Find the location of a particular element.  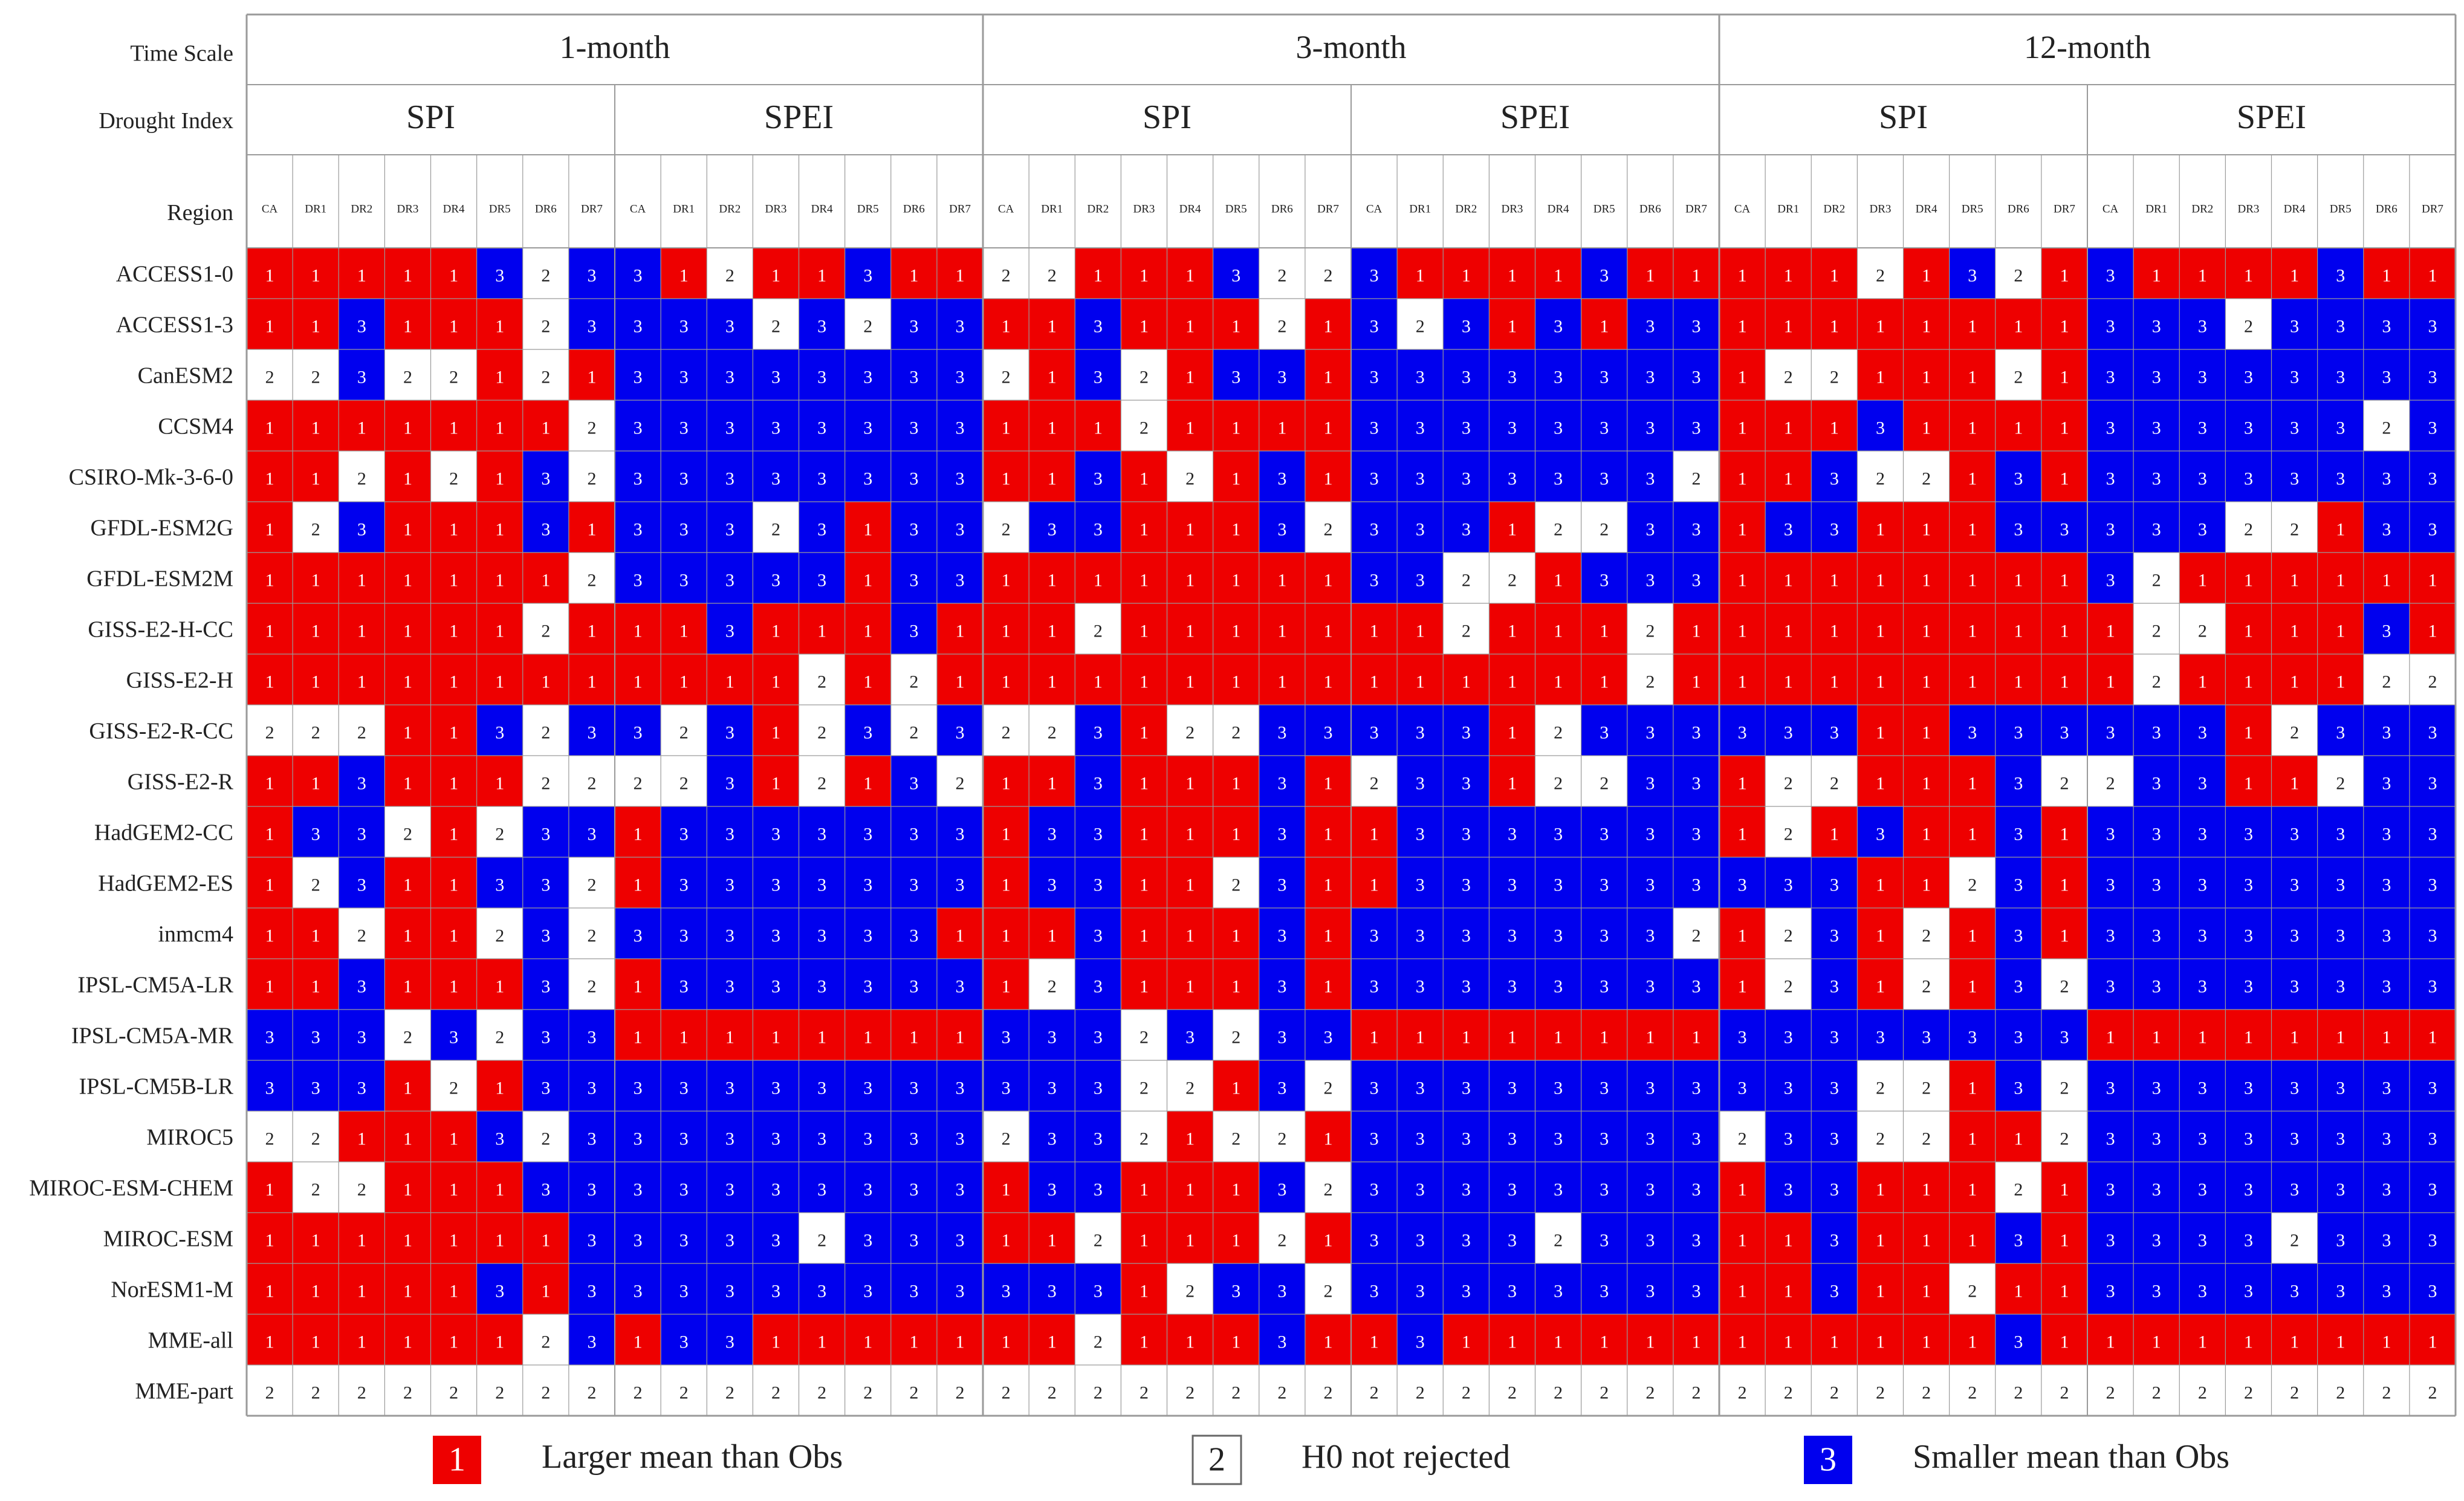

drought-index-header-1-month-spi: SPI is located at coordinates (431, 117).